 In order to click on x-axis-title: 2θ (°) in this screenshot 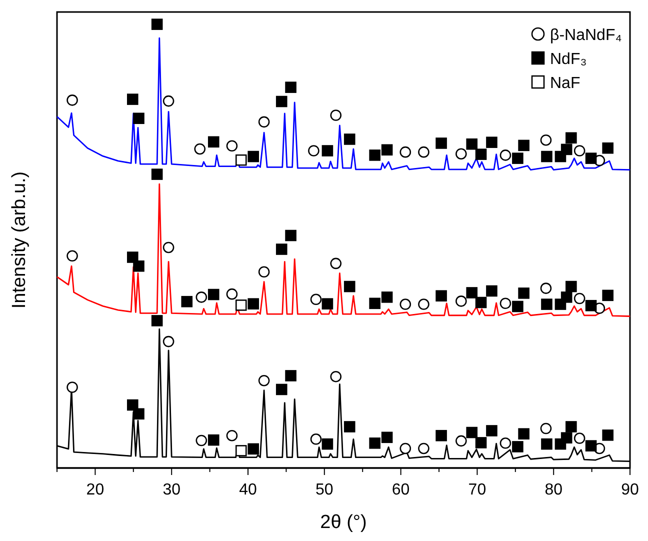, I will do `click(343, 522)`.